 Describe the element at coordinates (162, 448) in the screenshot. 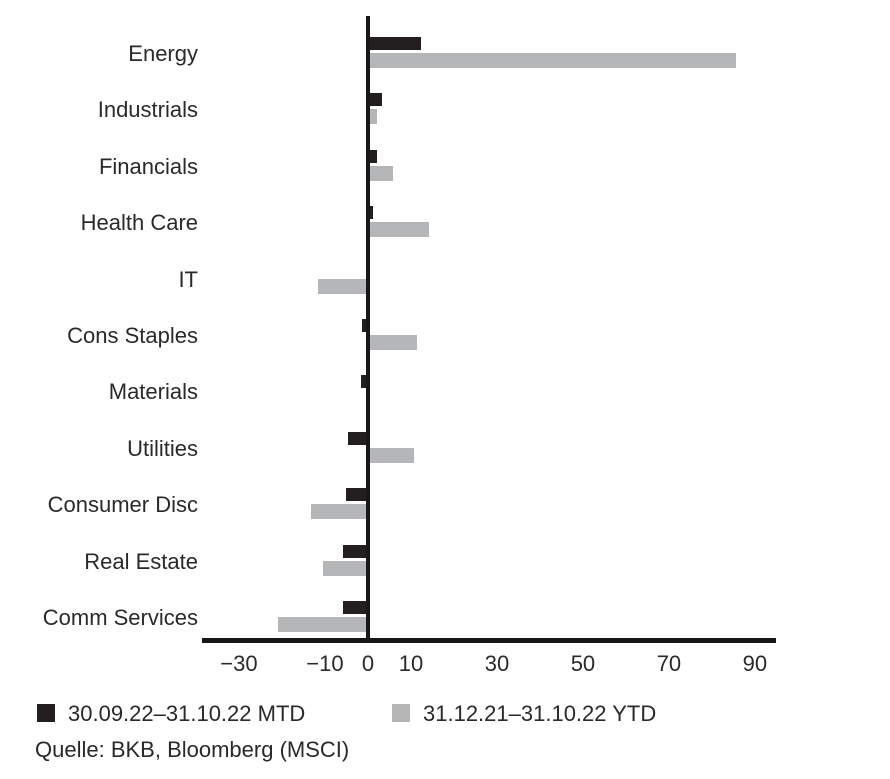

I see `category-label-utilities: Utilities` at that location.